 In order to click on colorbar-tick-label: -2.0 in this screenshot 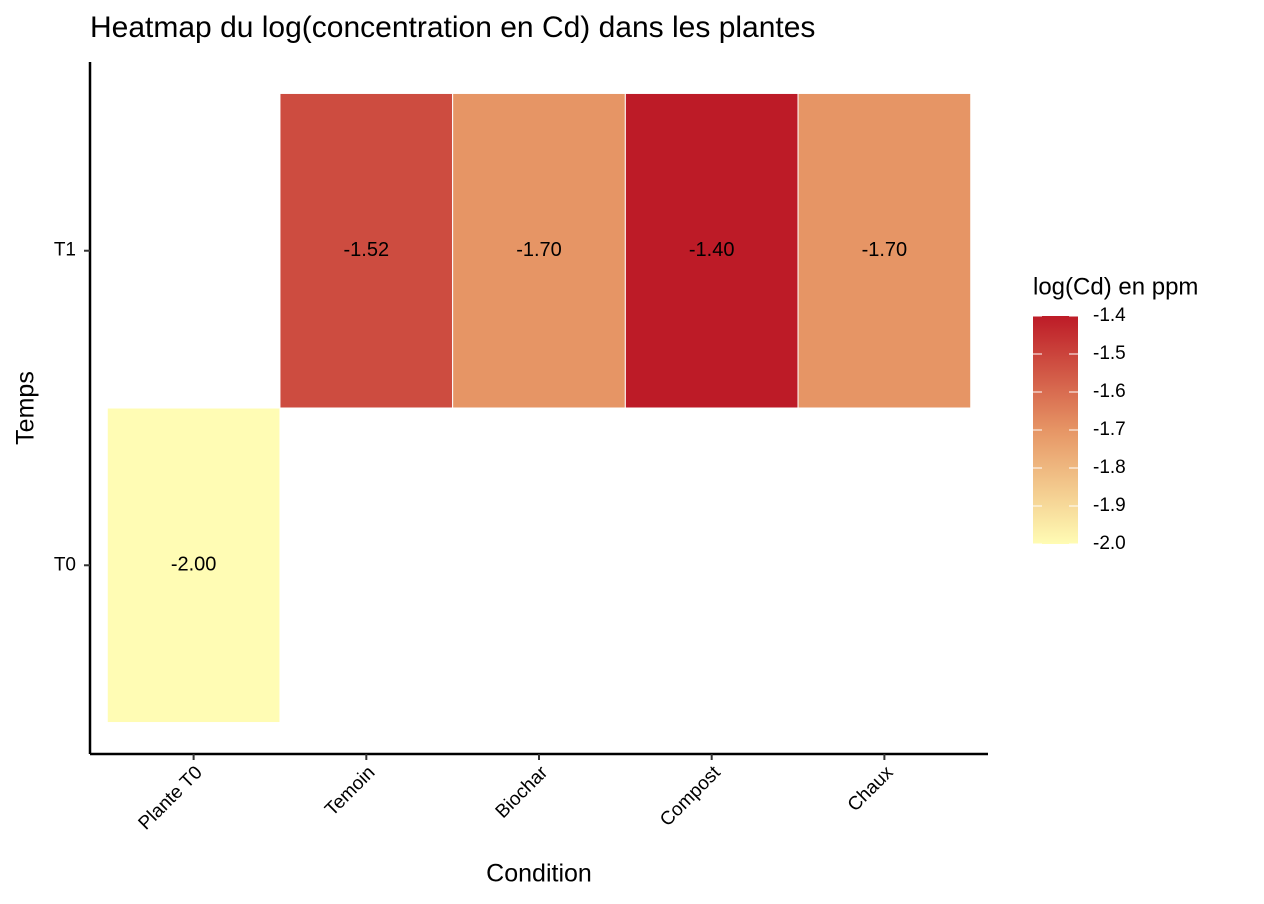, I will do `click(1109, 543)`.